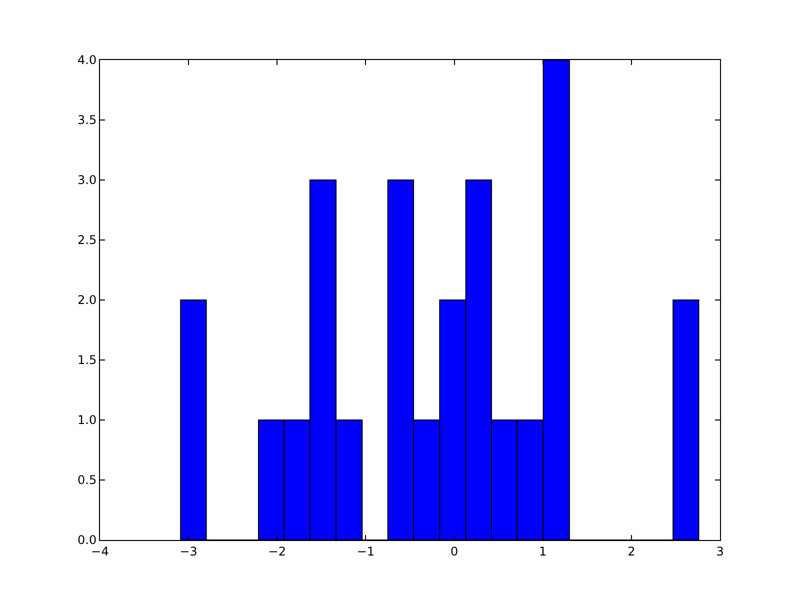 This screenshot has height=600, width=800. What do you see at coordinates (87, 180) in the screenshot?
I see `y-tick-label: 3.0` at bounding box center [87, 180].